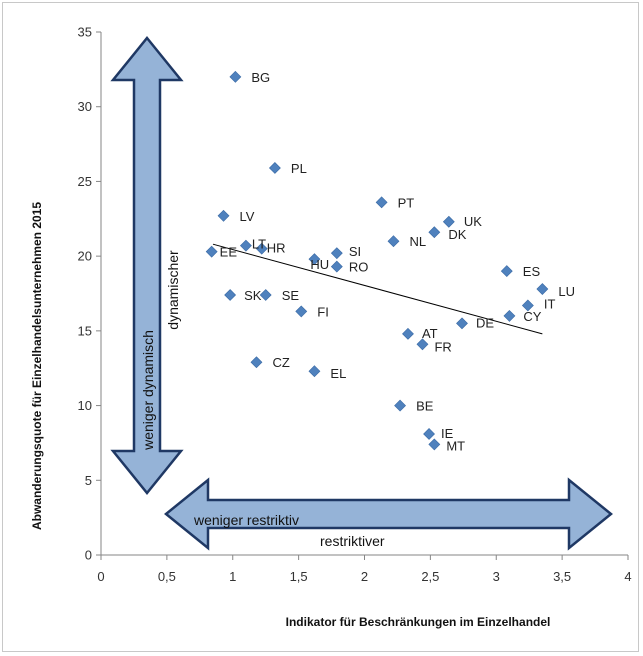 This screenshot has width=643, height=656. What do you see at coordinates (173, 290) in the screenshot?
I see `arrow-label-dynamischer: dynamischer` at bounding box center [173, 290].